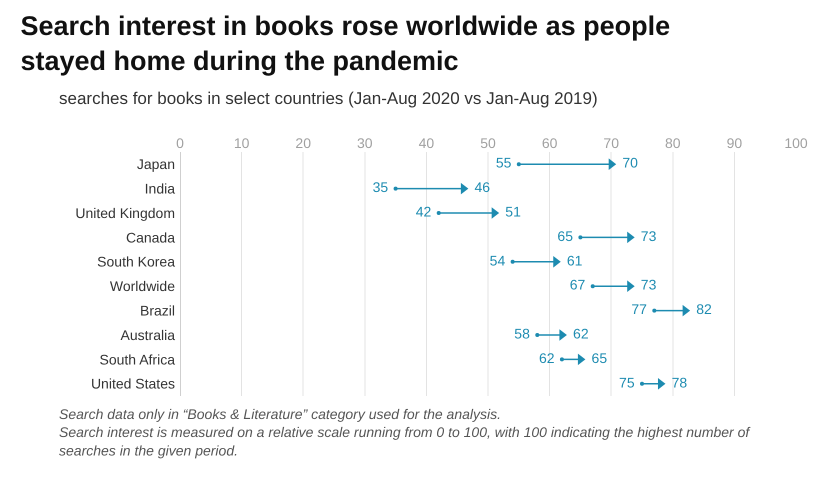  What do you see at coordinates (157, 310) in the screenshot?
I see `y-tick-label: Brazil` at bounding box center [157, 310].